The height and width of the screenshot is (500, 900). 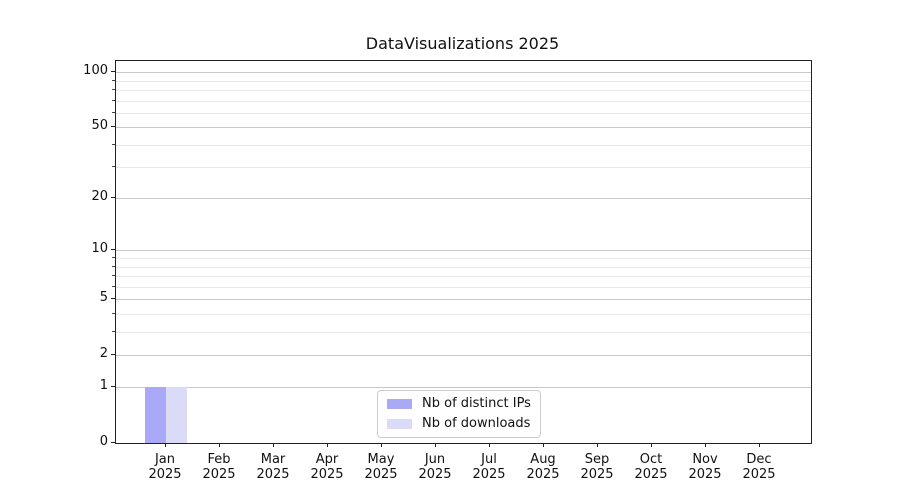 I want to click on x-tick-month: Aug, so click(x=543, y=459).